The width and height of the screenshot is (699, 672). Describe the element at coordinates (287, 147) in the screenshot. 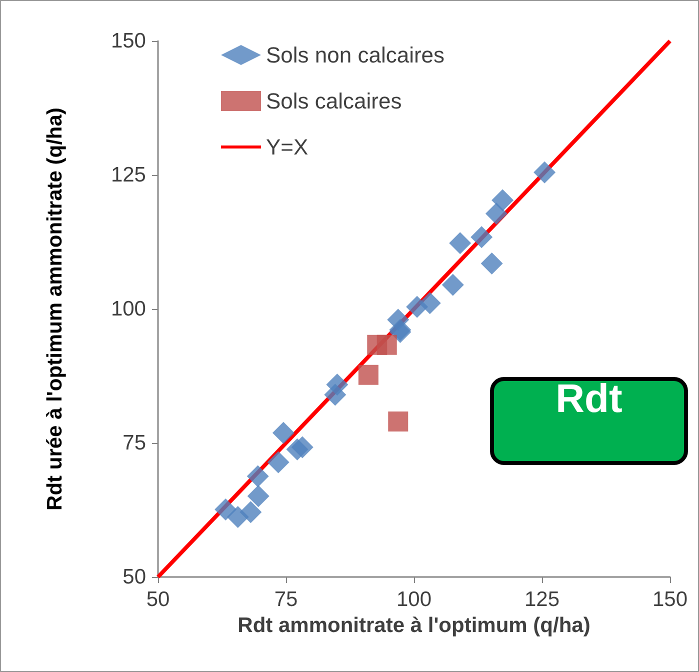

I see `legend-label: Y=X` at that location.